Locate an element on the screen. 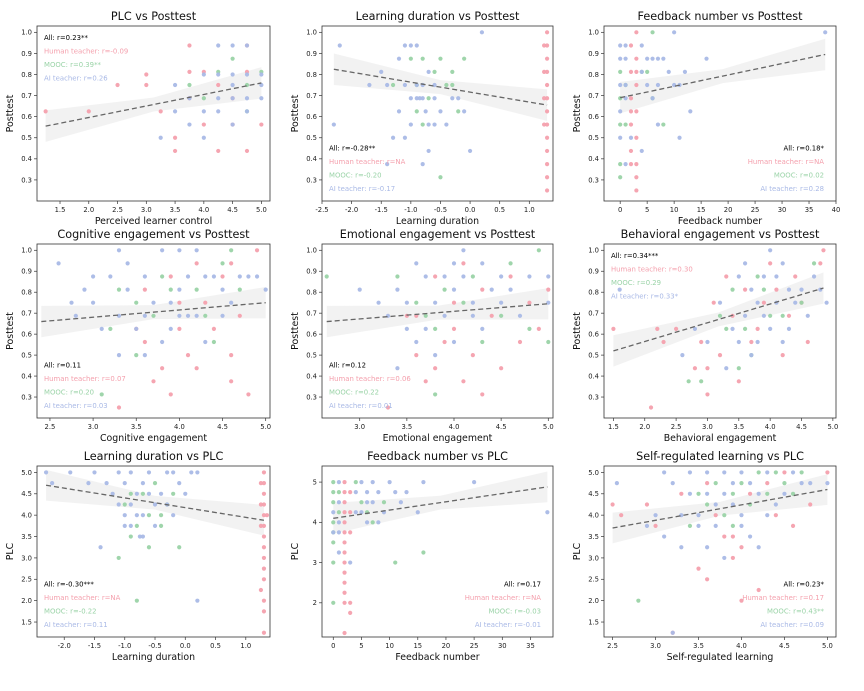 The image size is (864, 691). stat-label-human: Human teacher: r=0.07 is located at coordinates (85, 379).